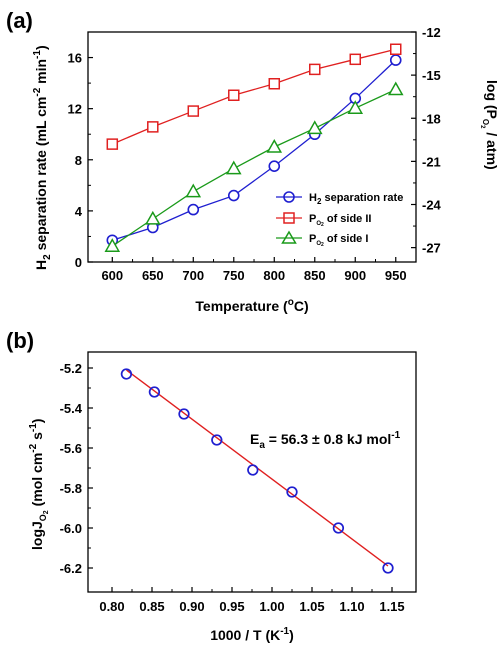 Image resolution: width=500 pixels, height=658 pixels. I want to click on chart-b-xlabel: 1000 / T (K-1), so click(252, 634).